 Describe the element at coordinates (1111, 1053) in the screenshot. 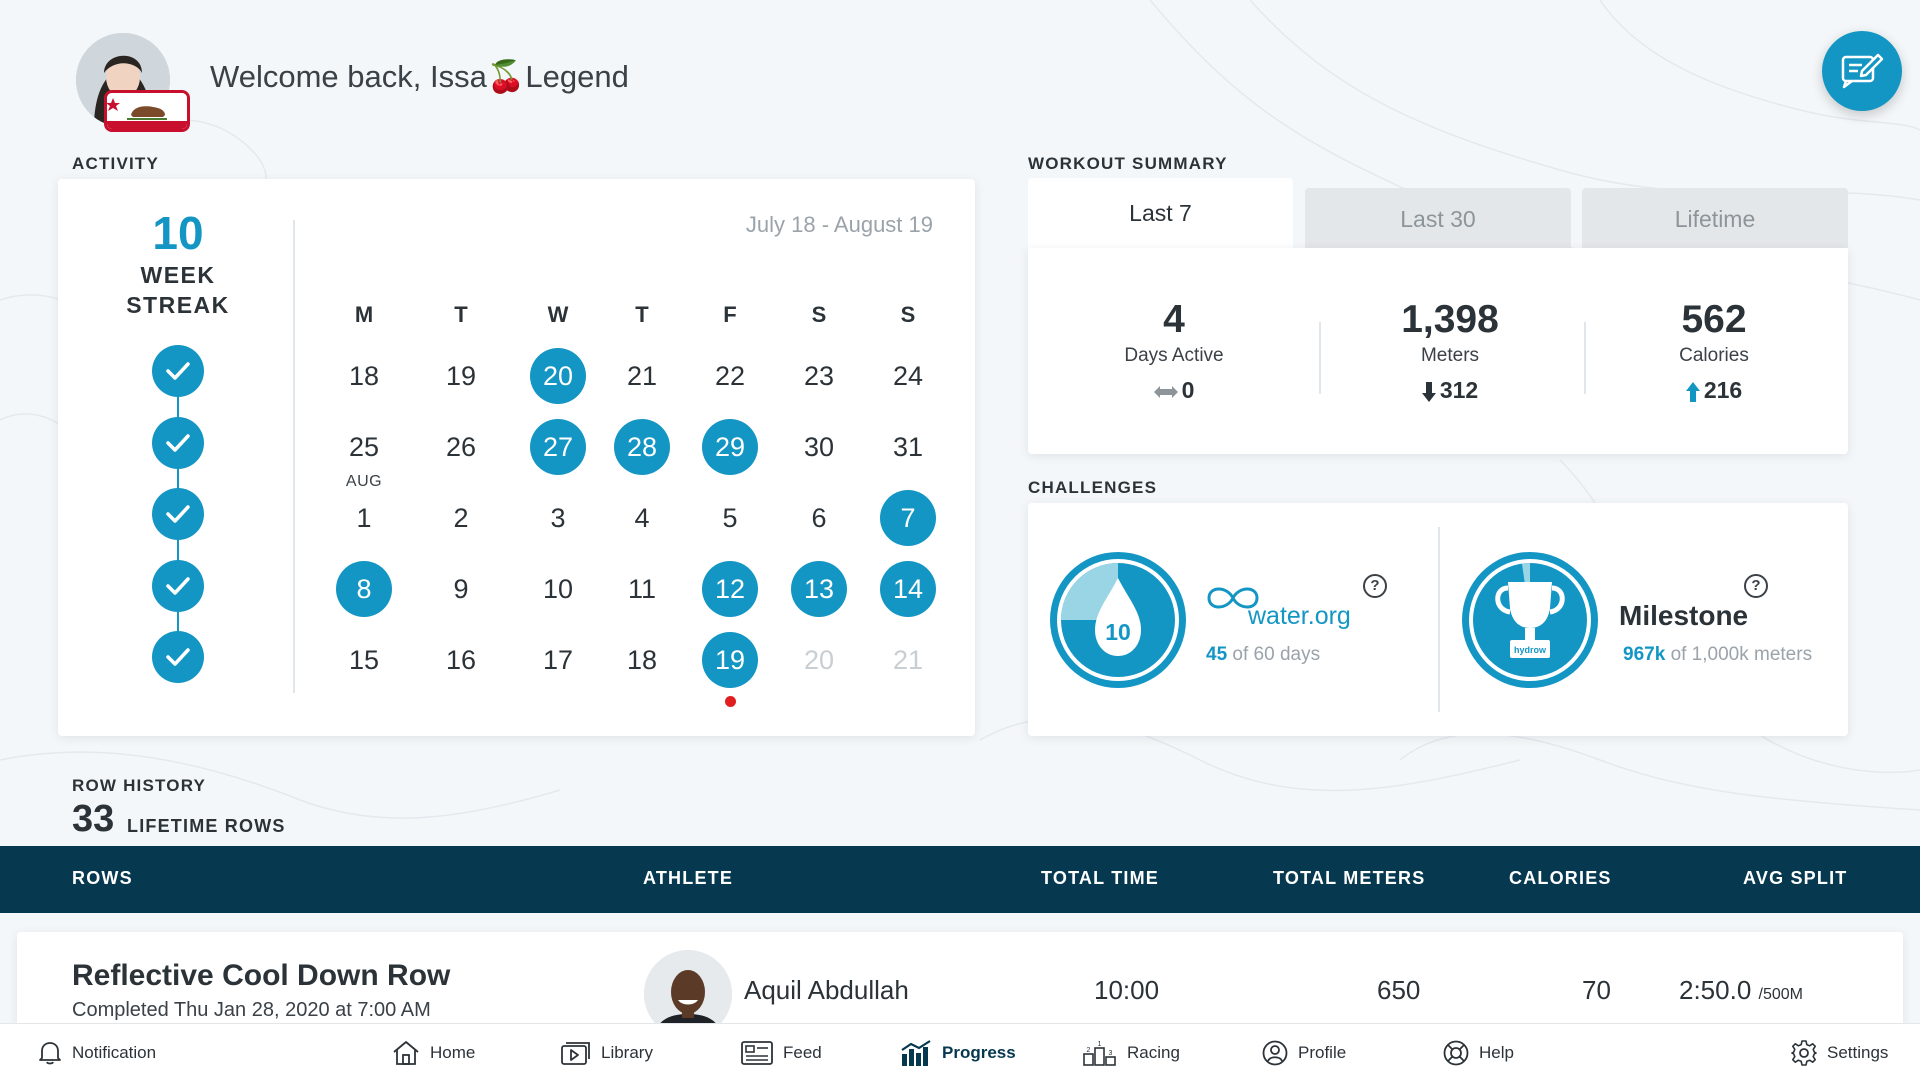

I see `svg-text: 3` at that location.